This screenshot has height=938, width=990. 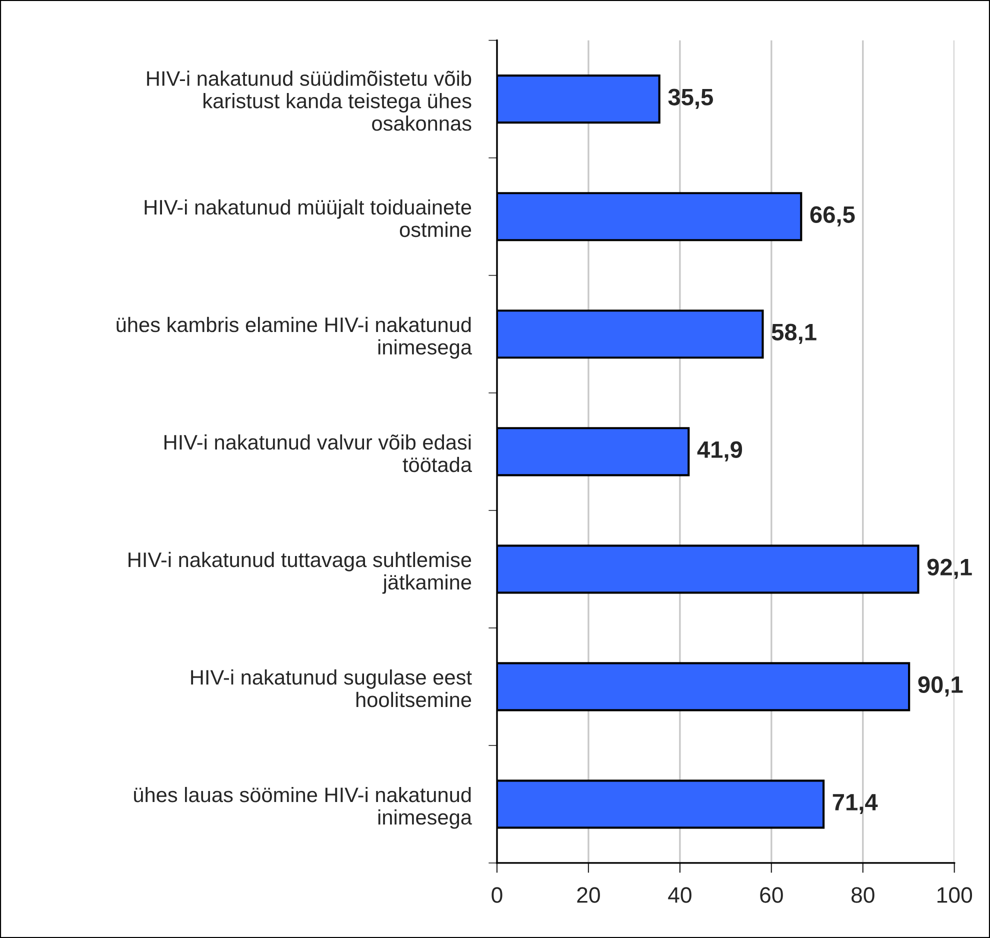 I want to click on x-tick-label: 40, so click(x=680, y=895).